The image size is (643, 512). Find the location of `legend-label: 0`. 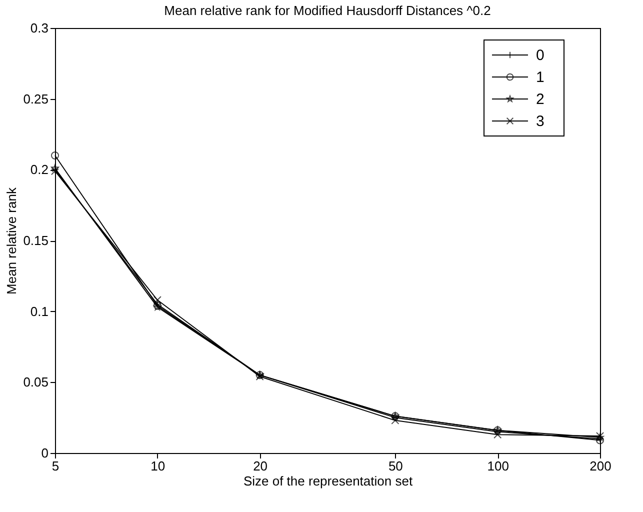

legend-label: 0 is located at coordinates (540, 55).